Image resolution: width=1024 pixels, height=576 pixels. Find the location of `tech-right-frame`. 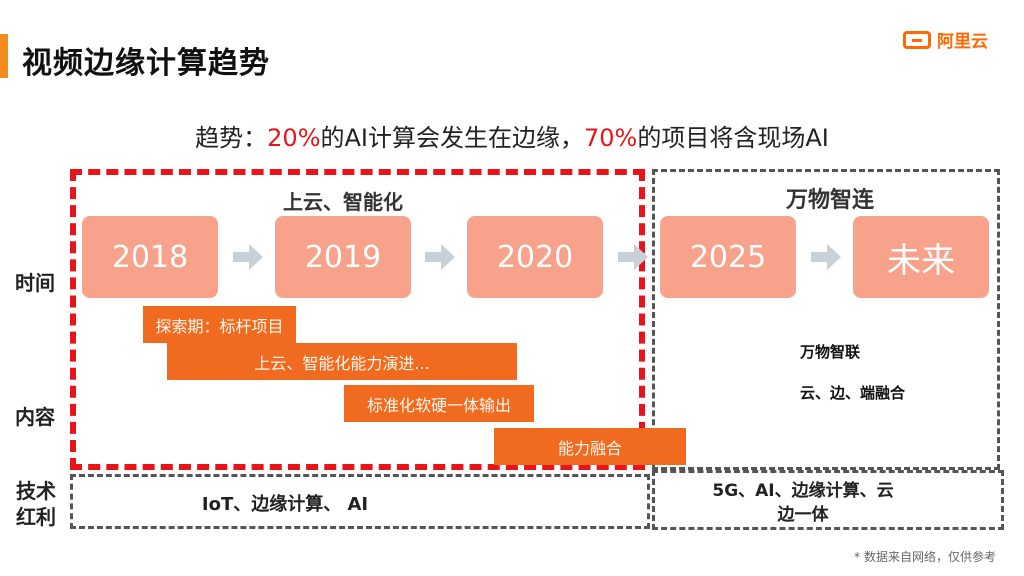

tech-right-frame is located at coordinates (828, 500).